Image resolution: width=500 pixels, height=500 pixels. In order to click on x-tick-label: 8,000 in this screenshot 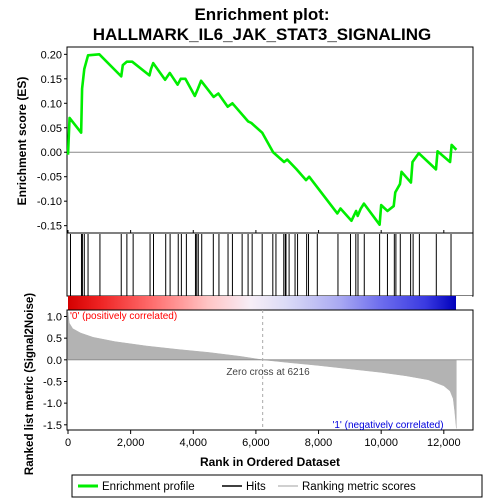, I will do `click(319, 443)`.